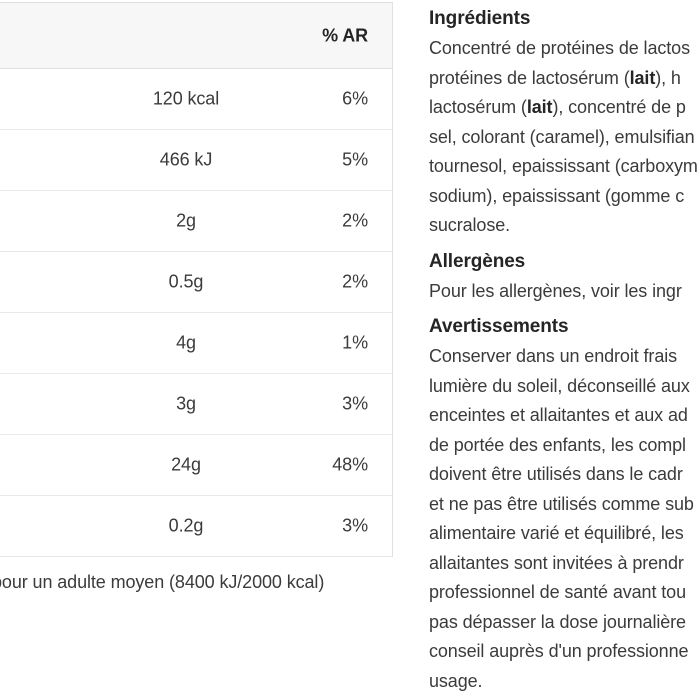 The image size is (700, 700). What do you see at coordinates (563, 166) in the screenshot?
I see `text-line: tournesol, epaississant (carboxym` at bounding box center [563, 166].